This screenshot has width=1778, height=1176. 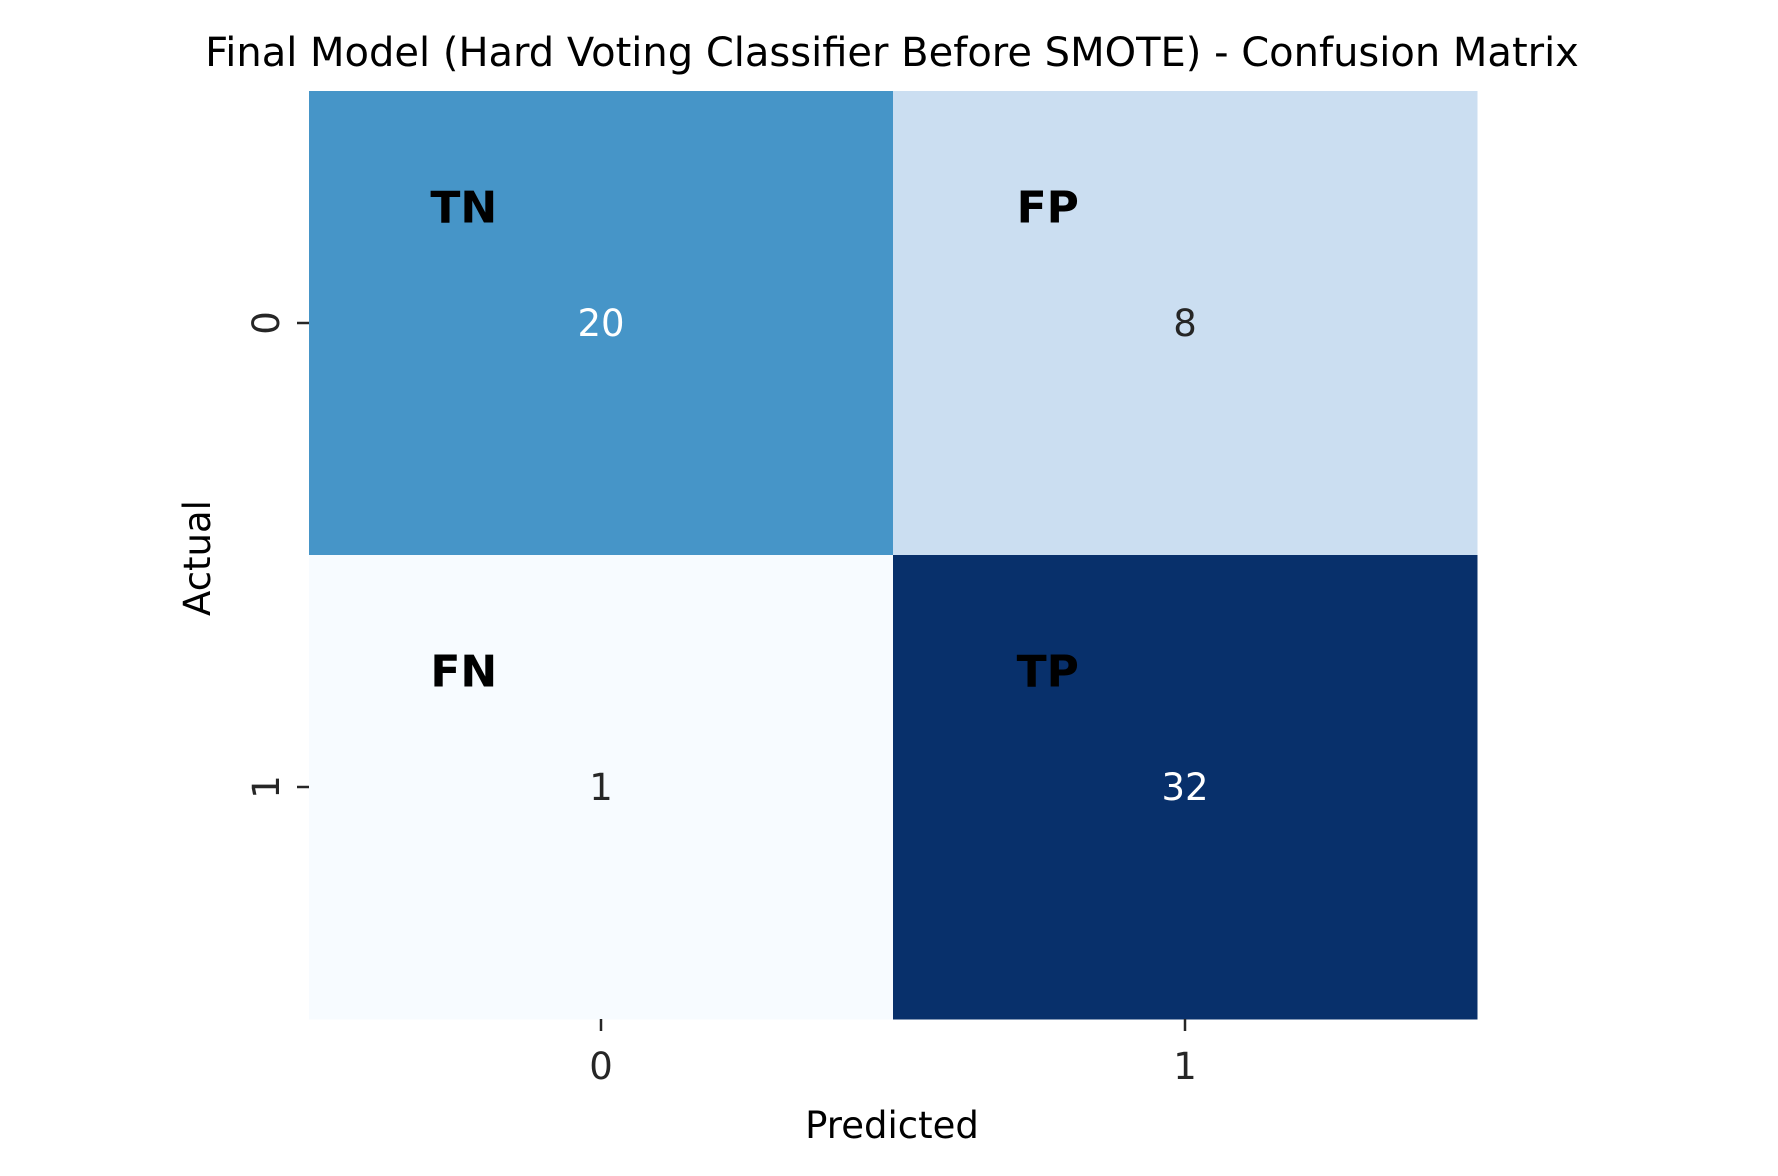 What do you see at coordinates (463, 207) in the screenshot?
I see `cell-tag-tn: TN` at bounding box center [463, 207].